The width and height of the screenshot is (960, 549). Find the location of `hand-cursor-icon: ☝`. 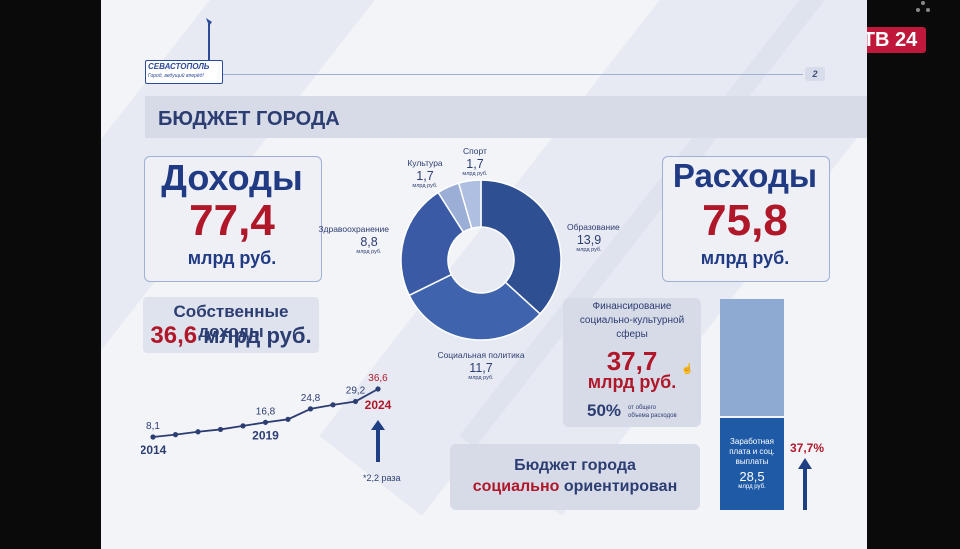

hand-cursor-icon: ☝ is located at coordinates (687, 369).